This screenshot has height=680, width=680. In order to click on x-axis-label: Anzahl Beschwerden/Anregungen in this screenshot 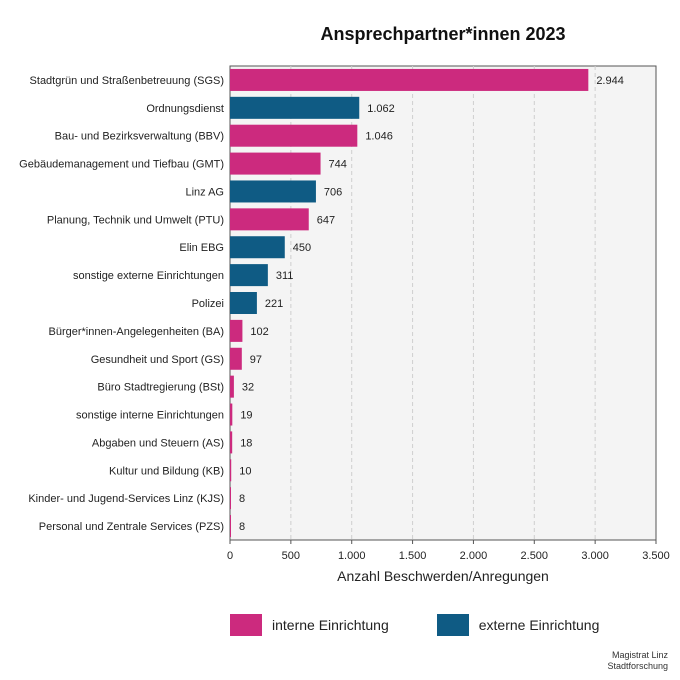, I will do `click(443, 576)`.